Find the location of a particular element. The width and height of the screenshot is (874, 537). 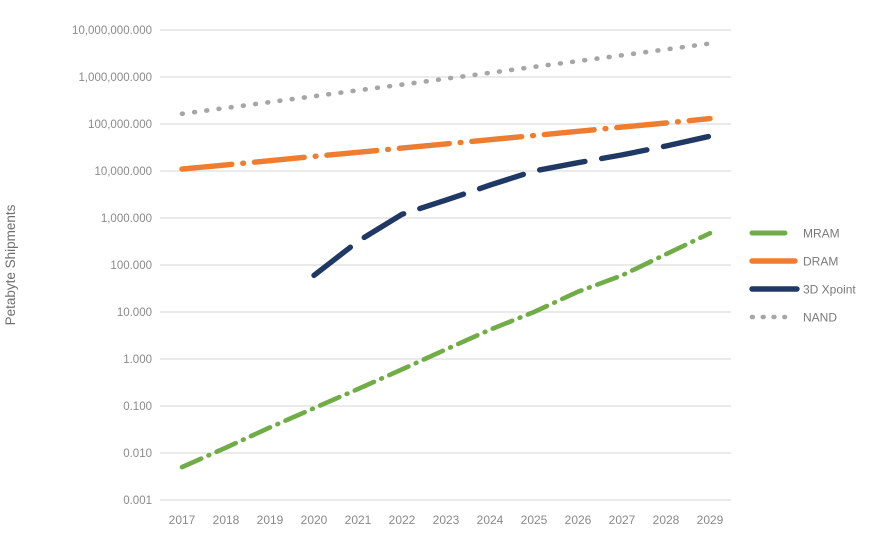

x-axis-tick-label: 2025 is located at coordinates (534, 520).